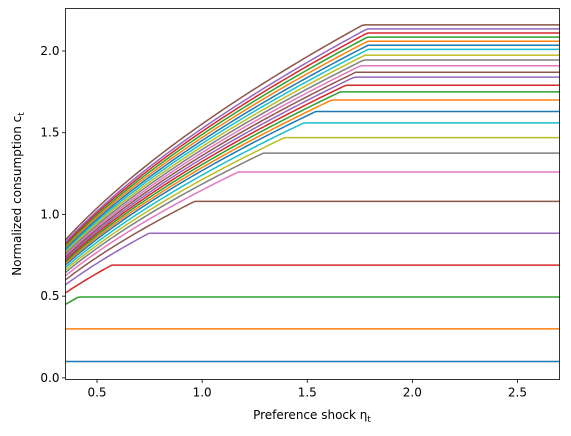 The height and width of the screenshot is (436, 571). I want to click on x-tick-label: 0.5, so click(96, 393).